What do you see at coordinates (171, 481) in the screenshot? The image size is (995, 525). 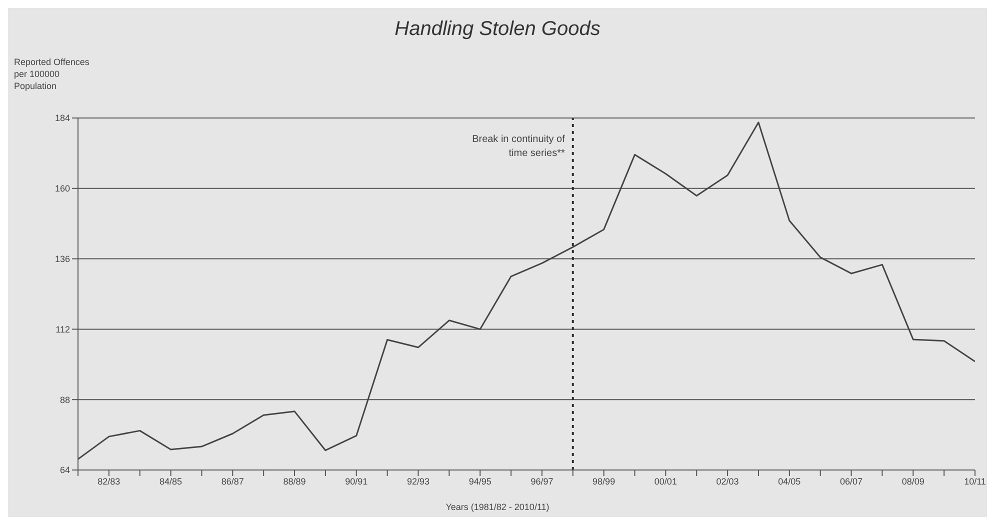 I see `x-tick-label: 84/85` at bounding box center [171, 481].